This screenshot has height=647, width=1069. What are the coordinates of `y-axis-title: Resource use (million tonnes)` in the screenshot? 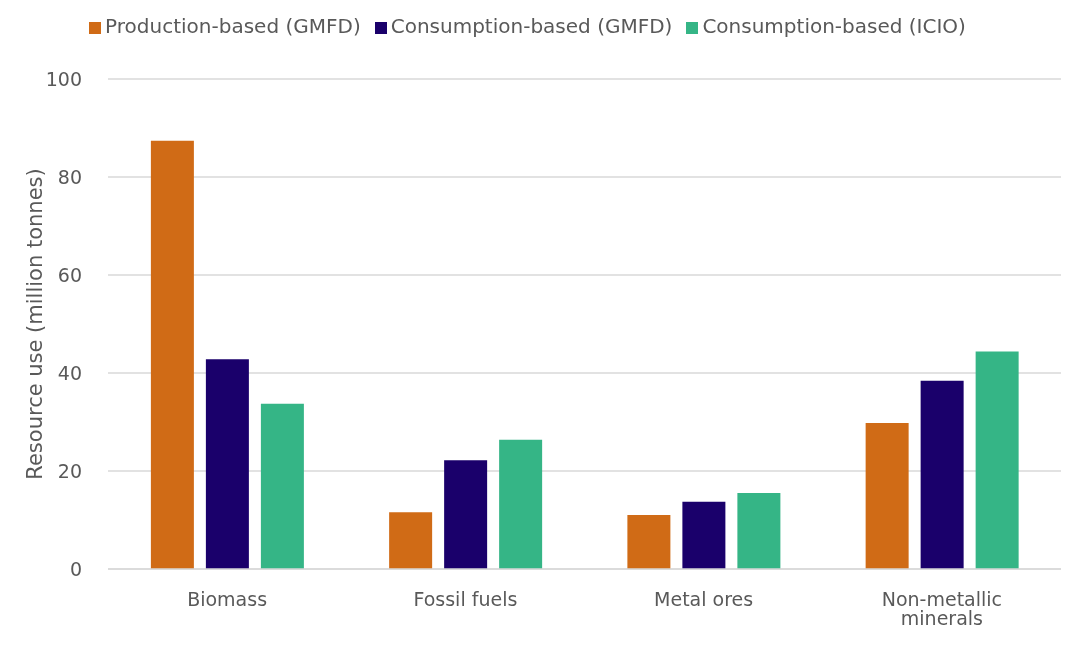 It's located at (35, 324).